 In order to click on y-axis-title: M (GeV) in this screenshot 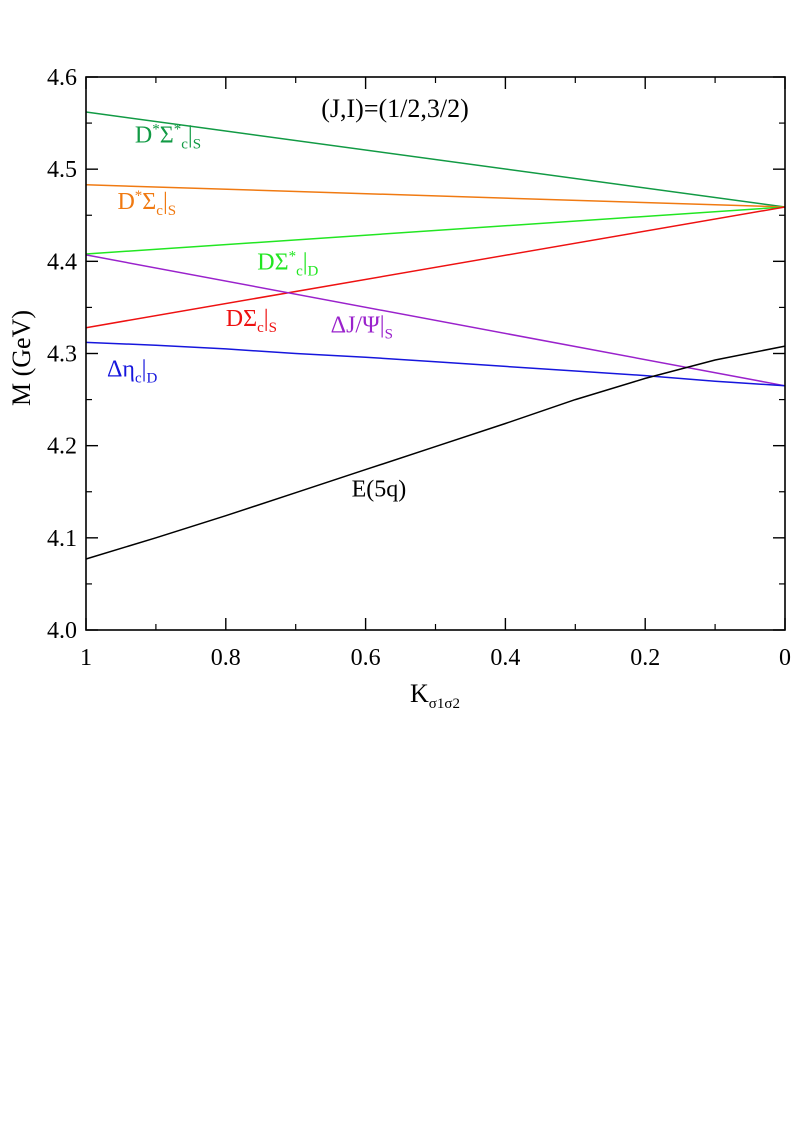, I will do `click(21, 358)`.